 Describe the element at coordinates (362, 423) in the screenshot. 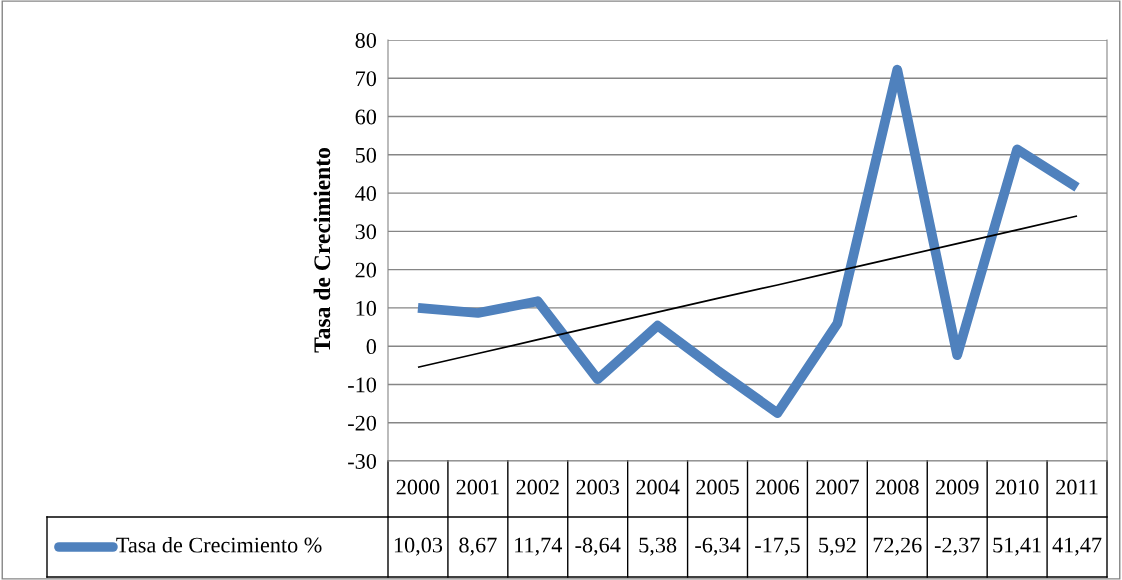

I see `y-tick-label: -20` at that location.